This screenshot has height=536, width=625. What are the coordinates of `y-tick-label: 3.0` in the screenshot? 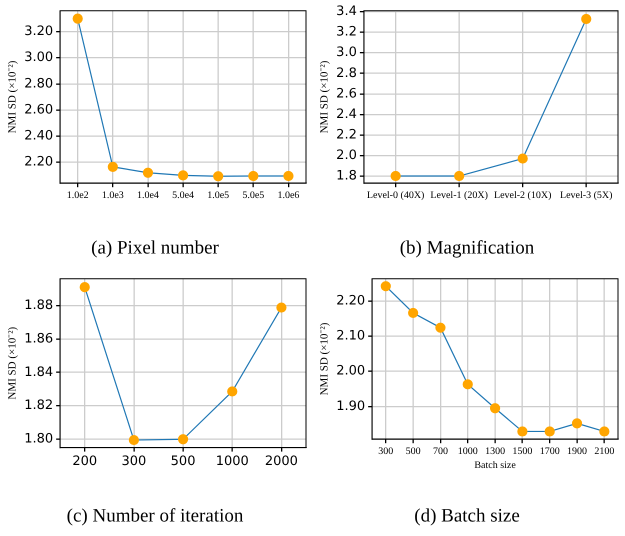 It's located at (346, 52).